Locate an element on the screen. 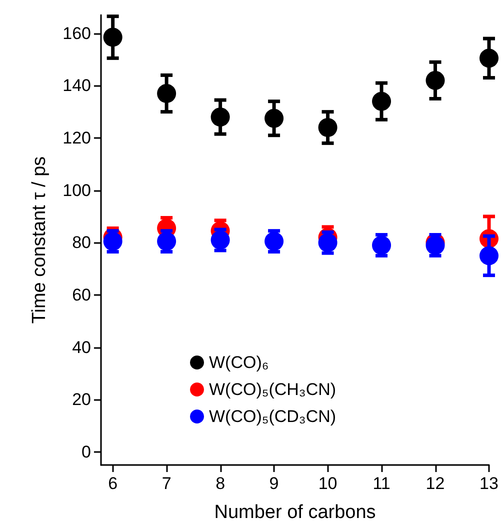 The height and width of the screenshot is (530, 503). x-tick-label: 9 is located at coordinates (274, 483).